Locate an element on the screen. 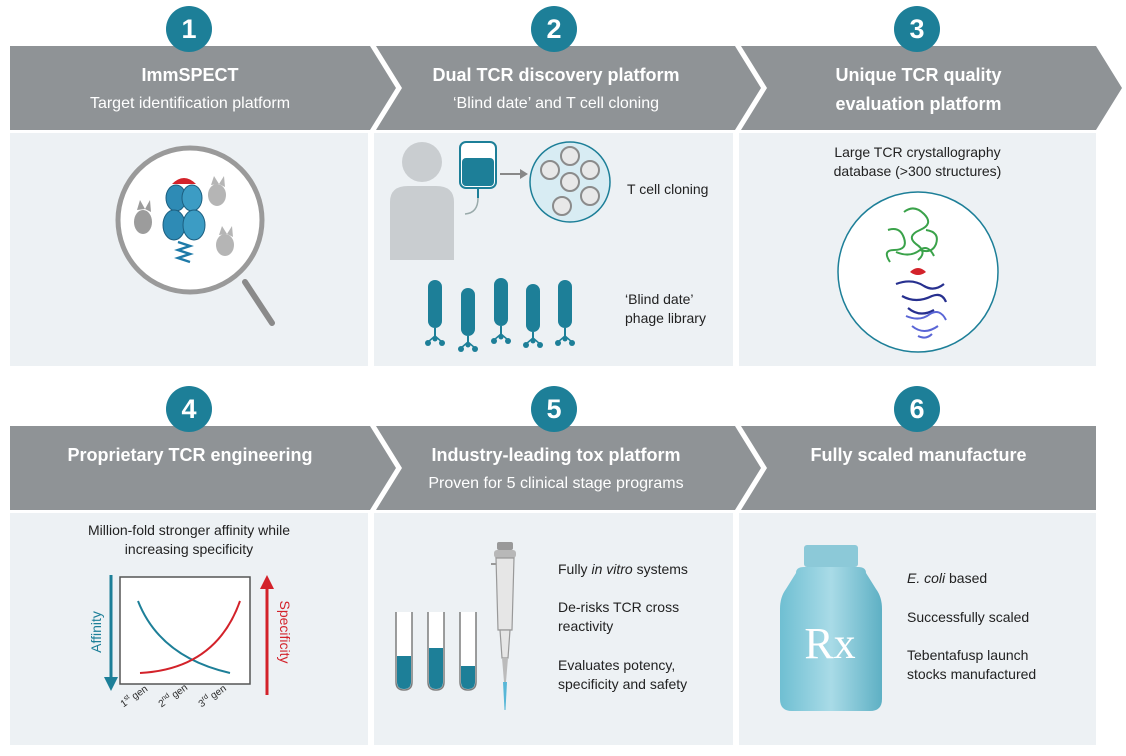  affinity-specificity-chart is located at coordinates (185, 630).